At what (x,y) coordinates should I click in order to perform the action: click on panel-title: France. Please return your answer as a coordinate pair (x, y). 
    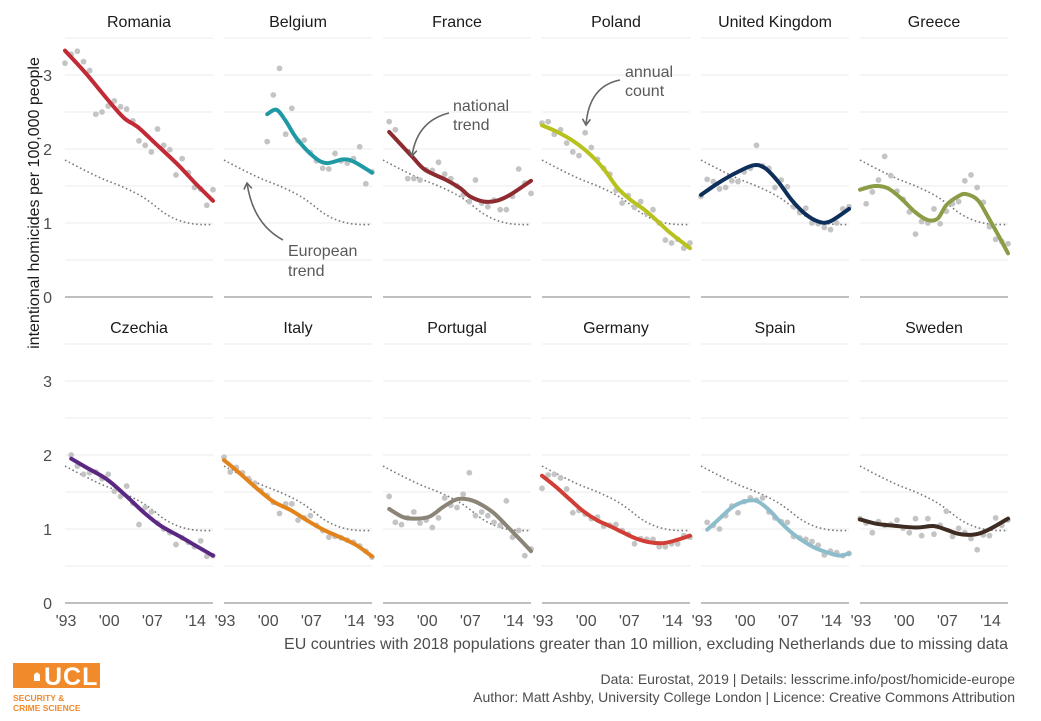
    Looking at the image, I should click on (457, 22).